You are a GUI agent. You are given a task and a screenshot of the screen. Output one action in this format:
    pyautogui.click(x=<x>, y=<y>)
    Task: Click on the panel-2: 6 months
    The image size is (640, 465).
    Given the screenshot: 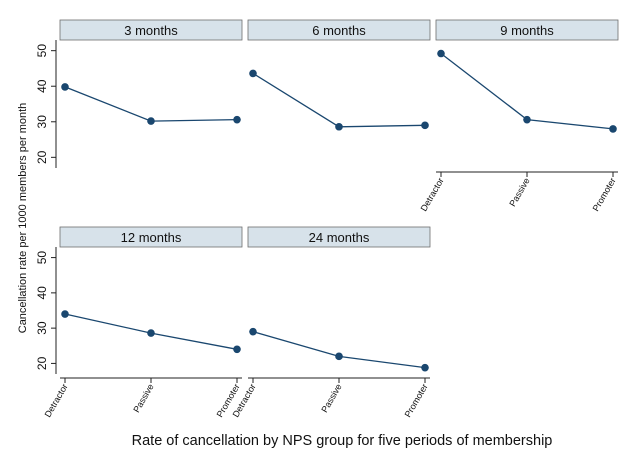 What is the action you would take?
    pyautogui.click(x=339, y=75)
    